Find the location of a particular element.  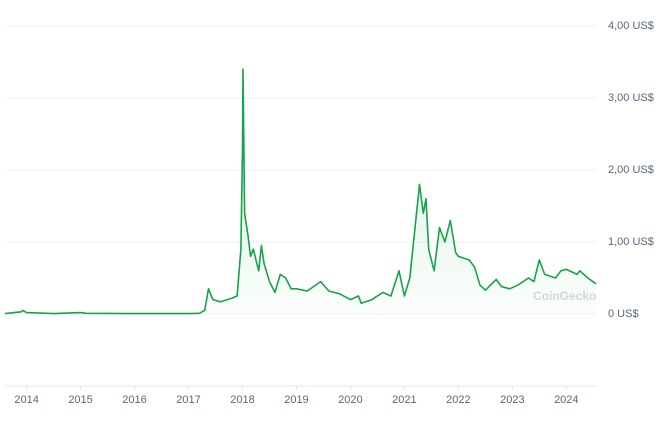

y-tick-label: 4,00 US$ is located at coordinates (631, 26).